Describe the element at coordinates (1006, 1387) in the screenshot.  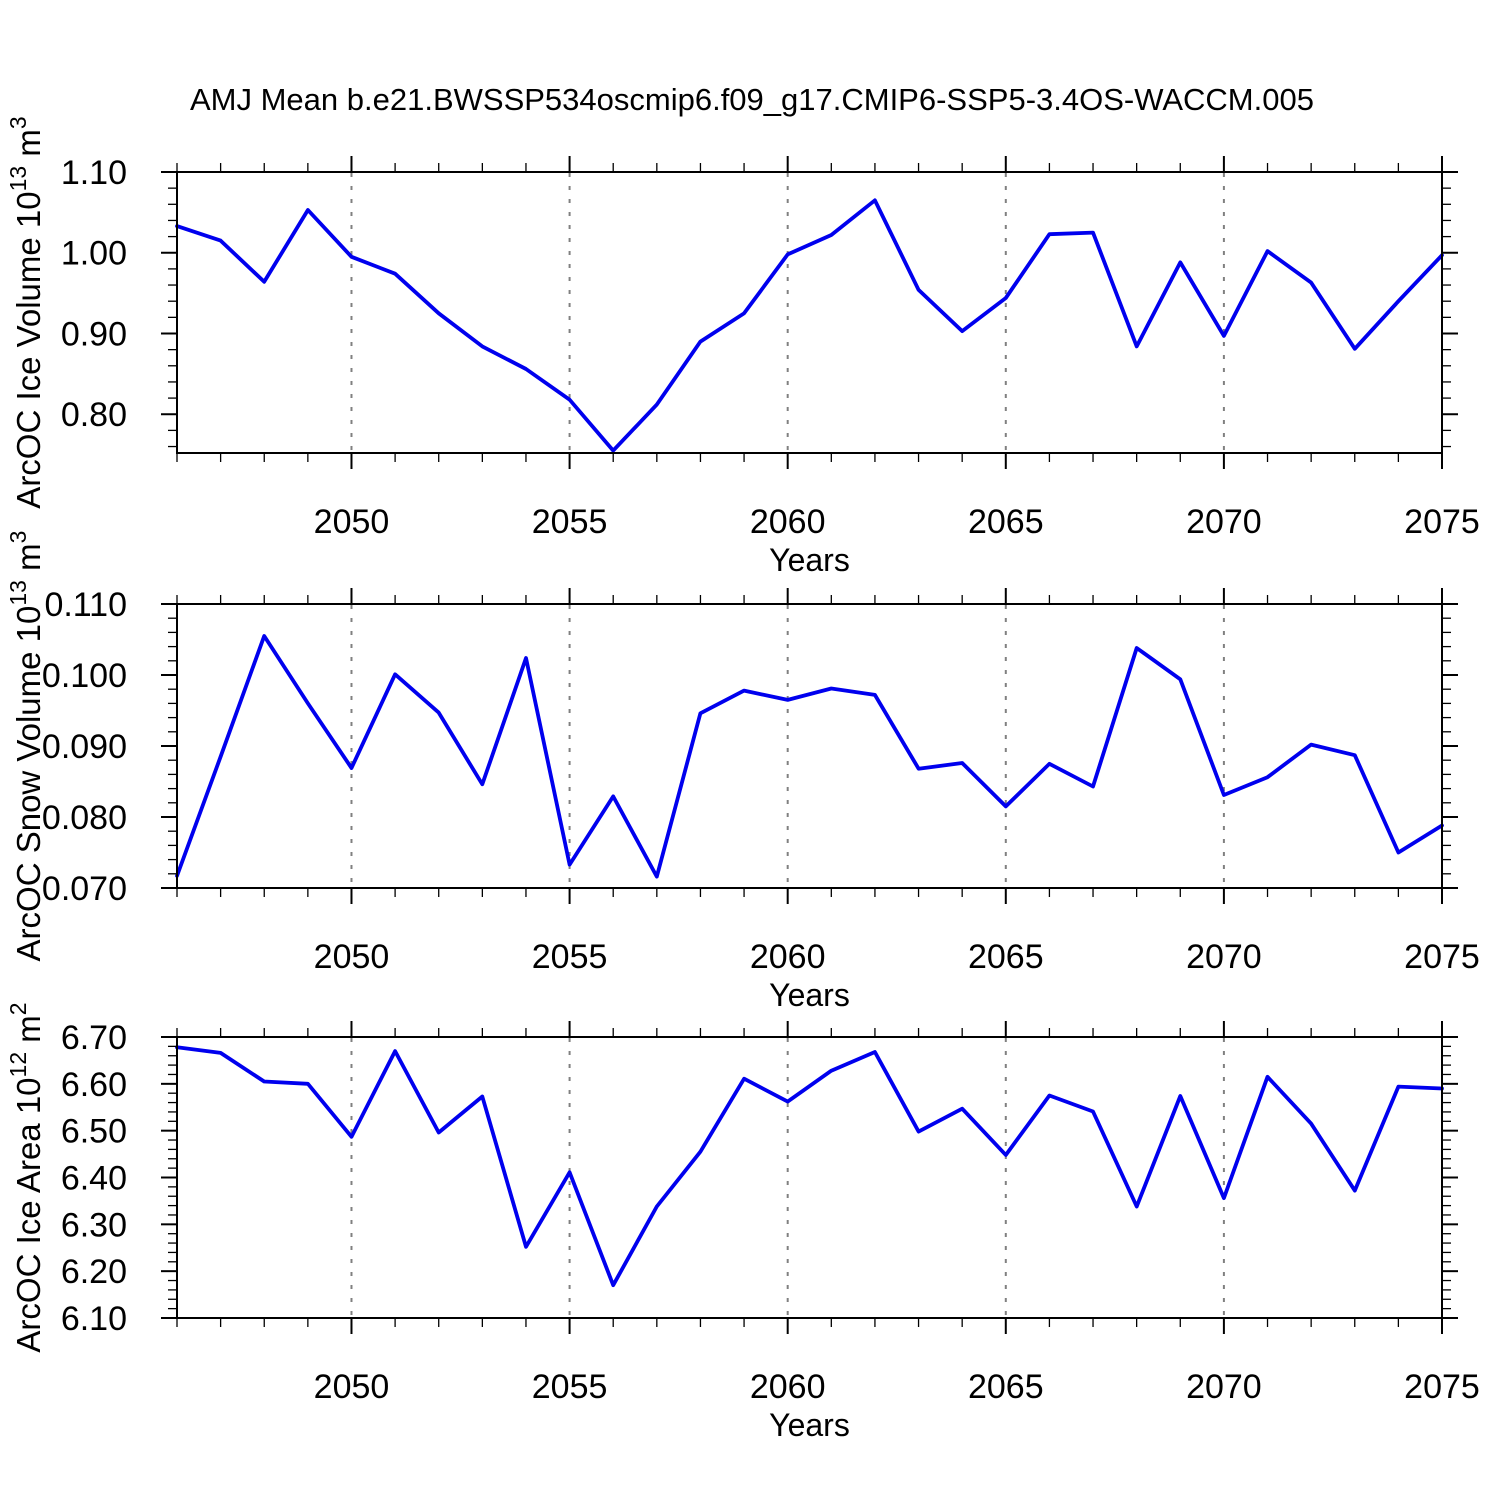
I see `ice-area-xtick-label: 2065` at that location.